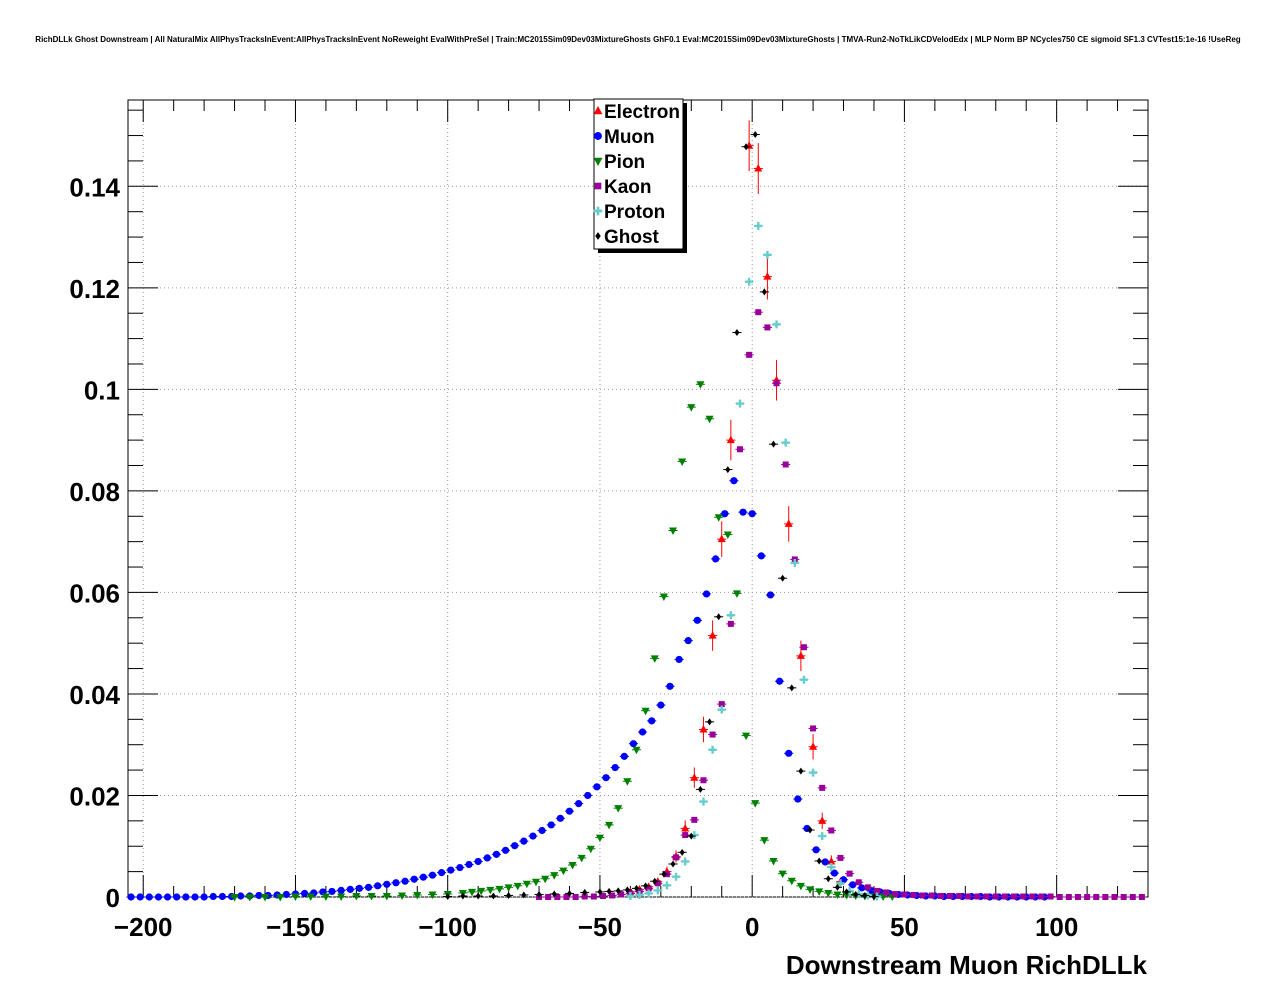 Image resolution: width=1276 pixels, height=996 pixels. I want to click on legend: Electron Muon Pion Kaon Proton Ghost, so click(640, 175).